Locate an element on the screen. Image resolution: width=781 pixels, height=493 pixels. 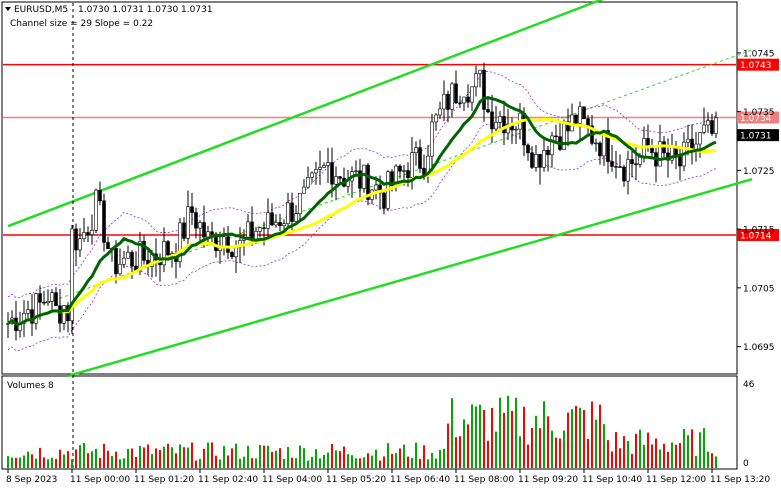
price-tick-label: 1.0735 is located at coordinates (759, 113).